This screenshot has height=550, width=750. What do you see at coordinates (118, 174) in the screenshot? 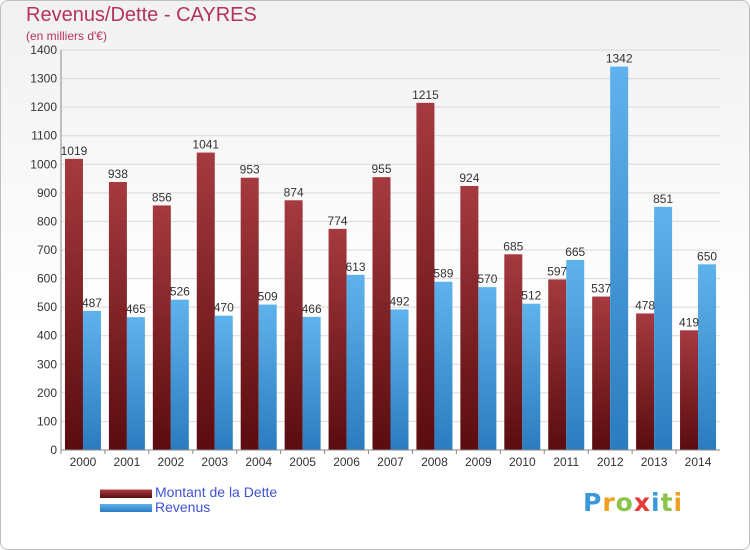
I see `value-label-dette: 938` at bounding box center [118, 174].